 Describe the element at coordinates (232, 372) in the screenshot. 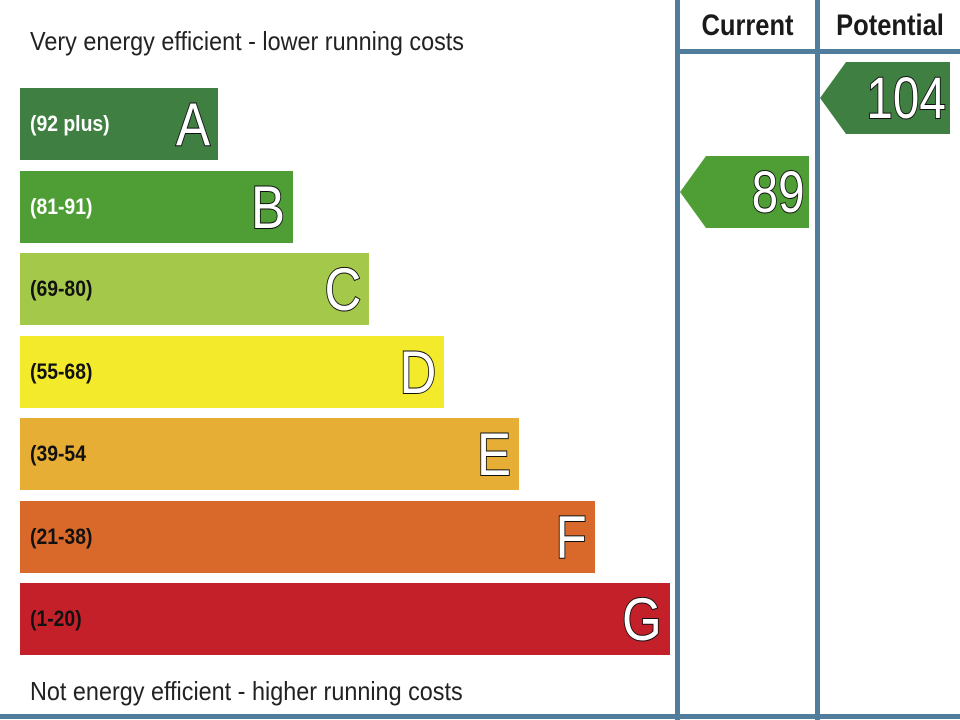

I see `band-d: (55-68) D` at that location.